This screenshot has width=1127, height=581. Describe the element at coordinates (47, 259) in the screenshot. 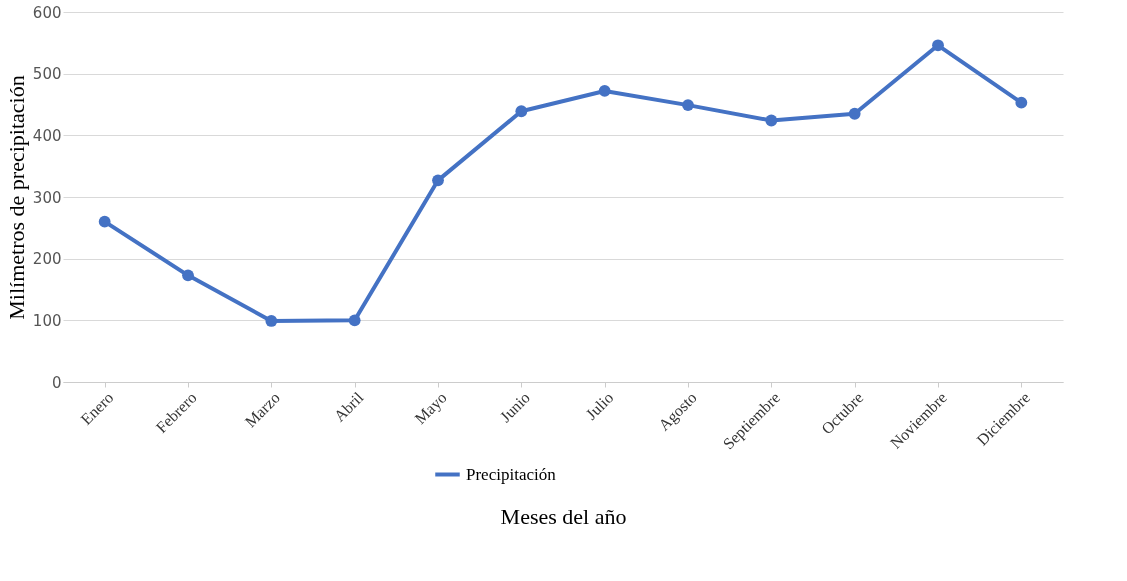

I see `y-tick-label: 200` at that location.